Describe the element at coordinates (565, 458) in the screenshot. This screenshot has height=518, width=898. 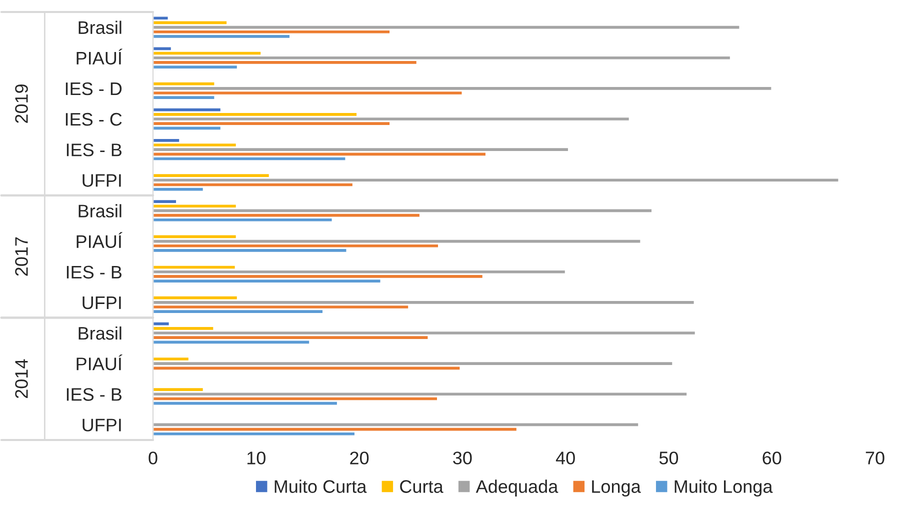
I see `x-tick-label: 40` at that location.